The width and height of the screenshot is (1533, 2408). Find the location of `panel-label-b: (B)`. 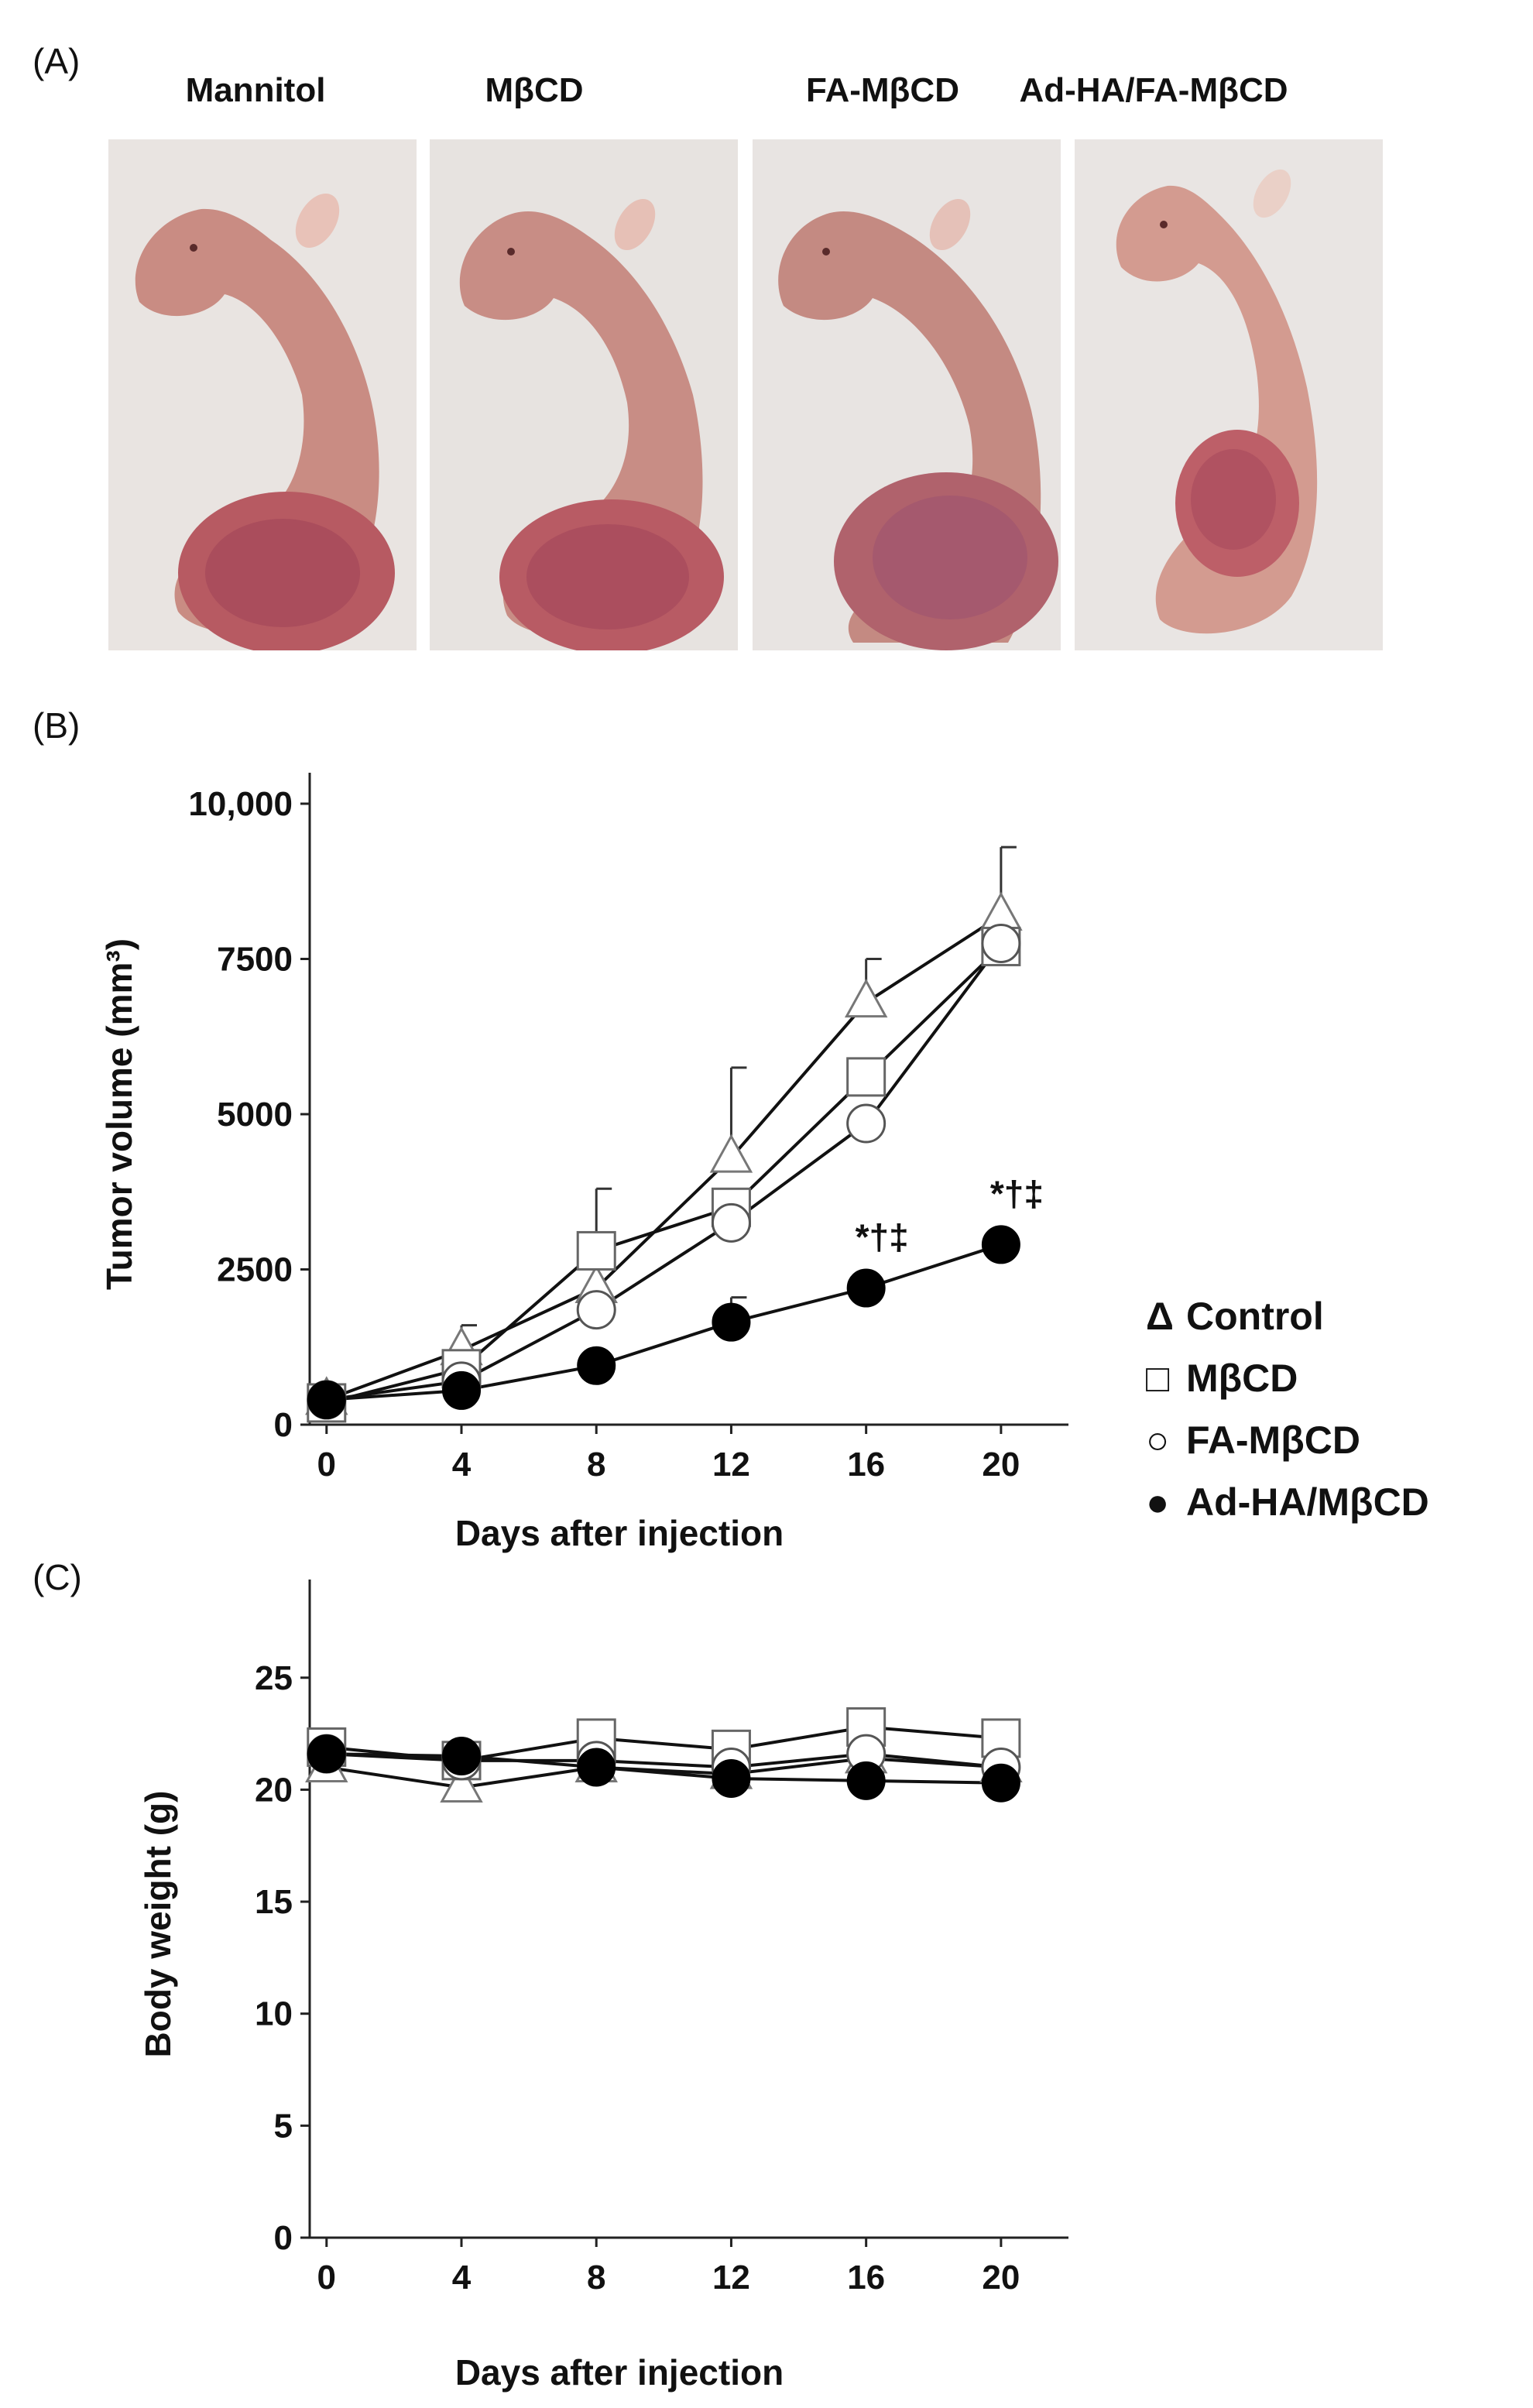

panel-label-b: (B) is located at coordinates (57, 725).